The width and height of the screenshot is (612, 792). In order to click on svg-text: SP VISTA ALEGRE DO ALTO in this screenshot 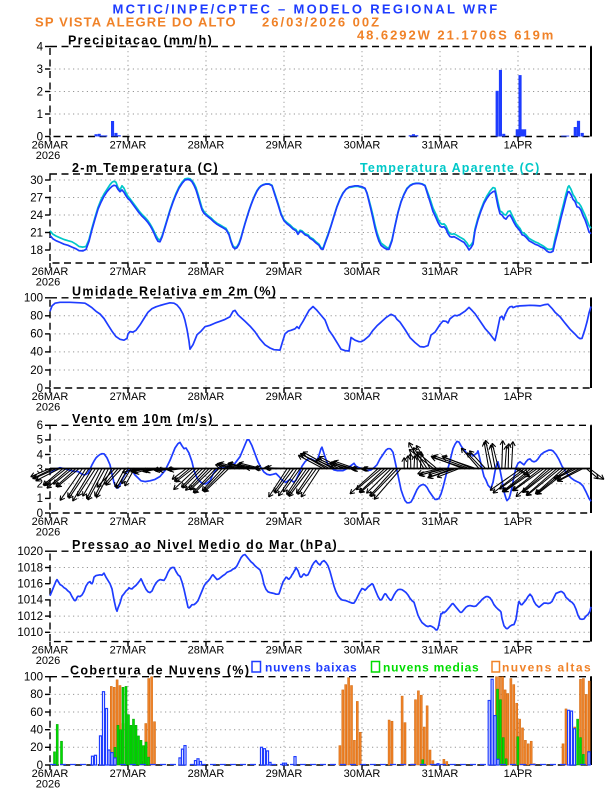, I will do `click(136, 22)`.